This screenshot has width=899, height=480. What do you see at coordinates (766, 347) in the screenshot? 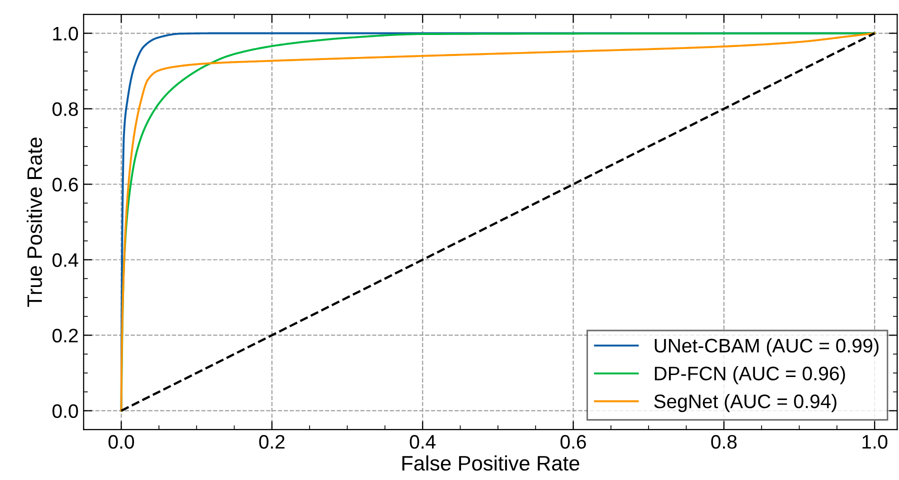
I see `legend-label: UNet-CBAM (AUC = 0.99)` at bounding box center [766, 347].